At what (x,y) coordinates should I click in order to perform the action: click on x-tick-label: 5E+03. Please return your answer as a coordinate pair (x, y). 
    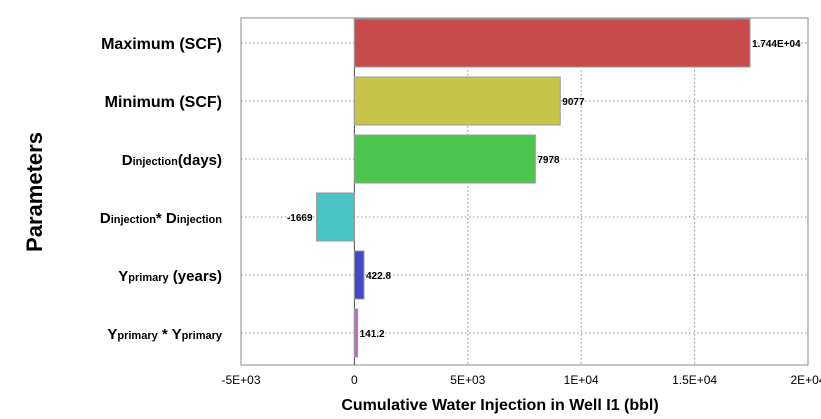
    Looking at the image, I should click on (467, 380).